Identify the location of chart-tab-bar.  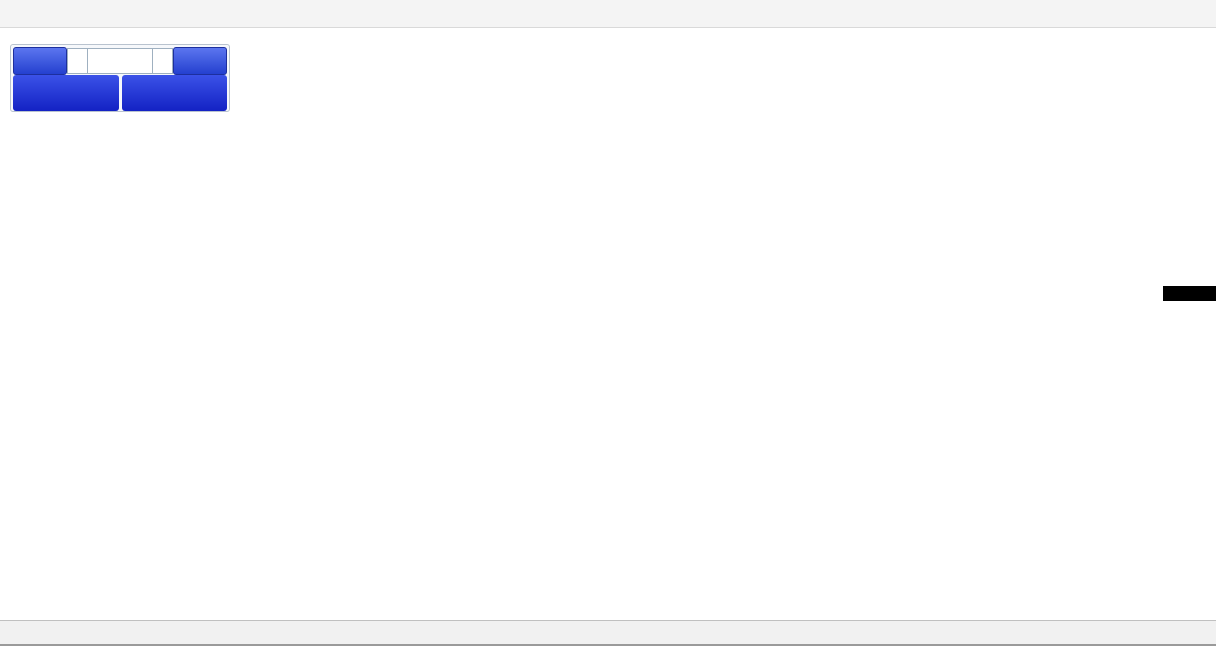
(608, 632).